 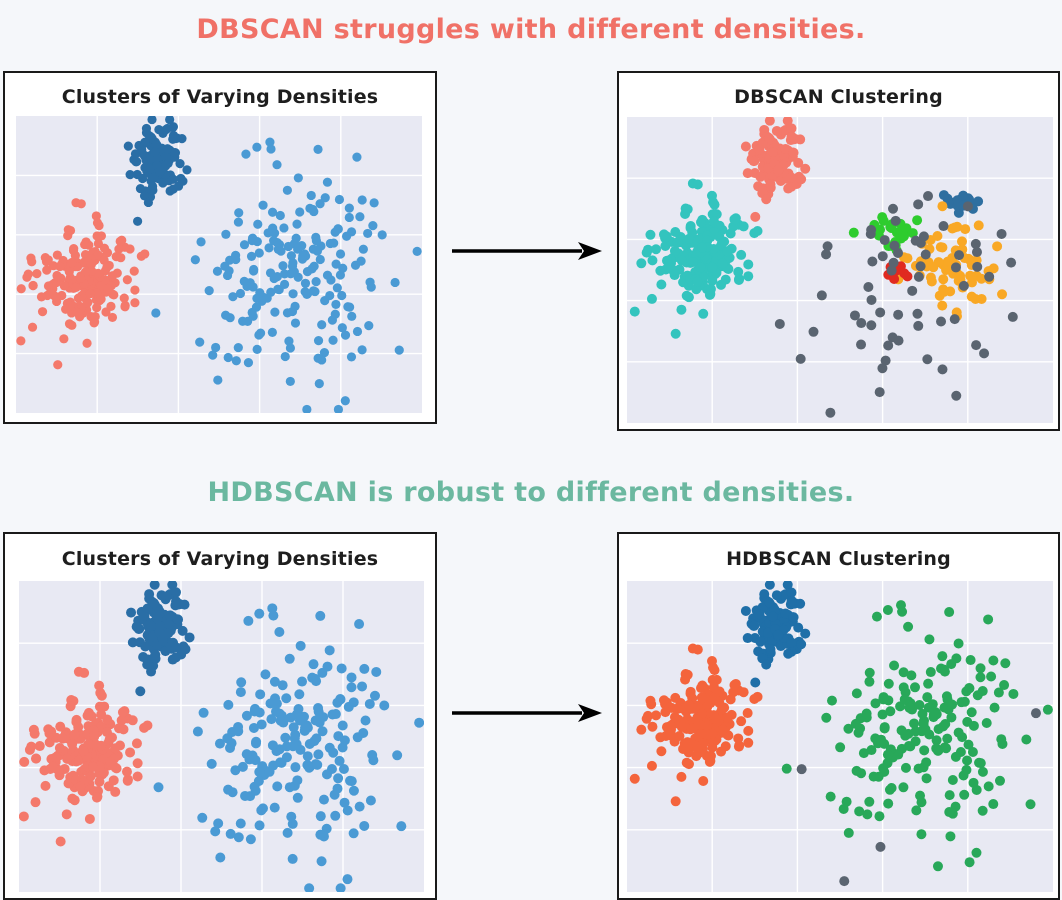 What do you see at coordinates (157, 171) in the screenshot?
I see `series-dense-small-cluster` at bounding box center [157, 171].